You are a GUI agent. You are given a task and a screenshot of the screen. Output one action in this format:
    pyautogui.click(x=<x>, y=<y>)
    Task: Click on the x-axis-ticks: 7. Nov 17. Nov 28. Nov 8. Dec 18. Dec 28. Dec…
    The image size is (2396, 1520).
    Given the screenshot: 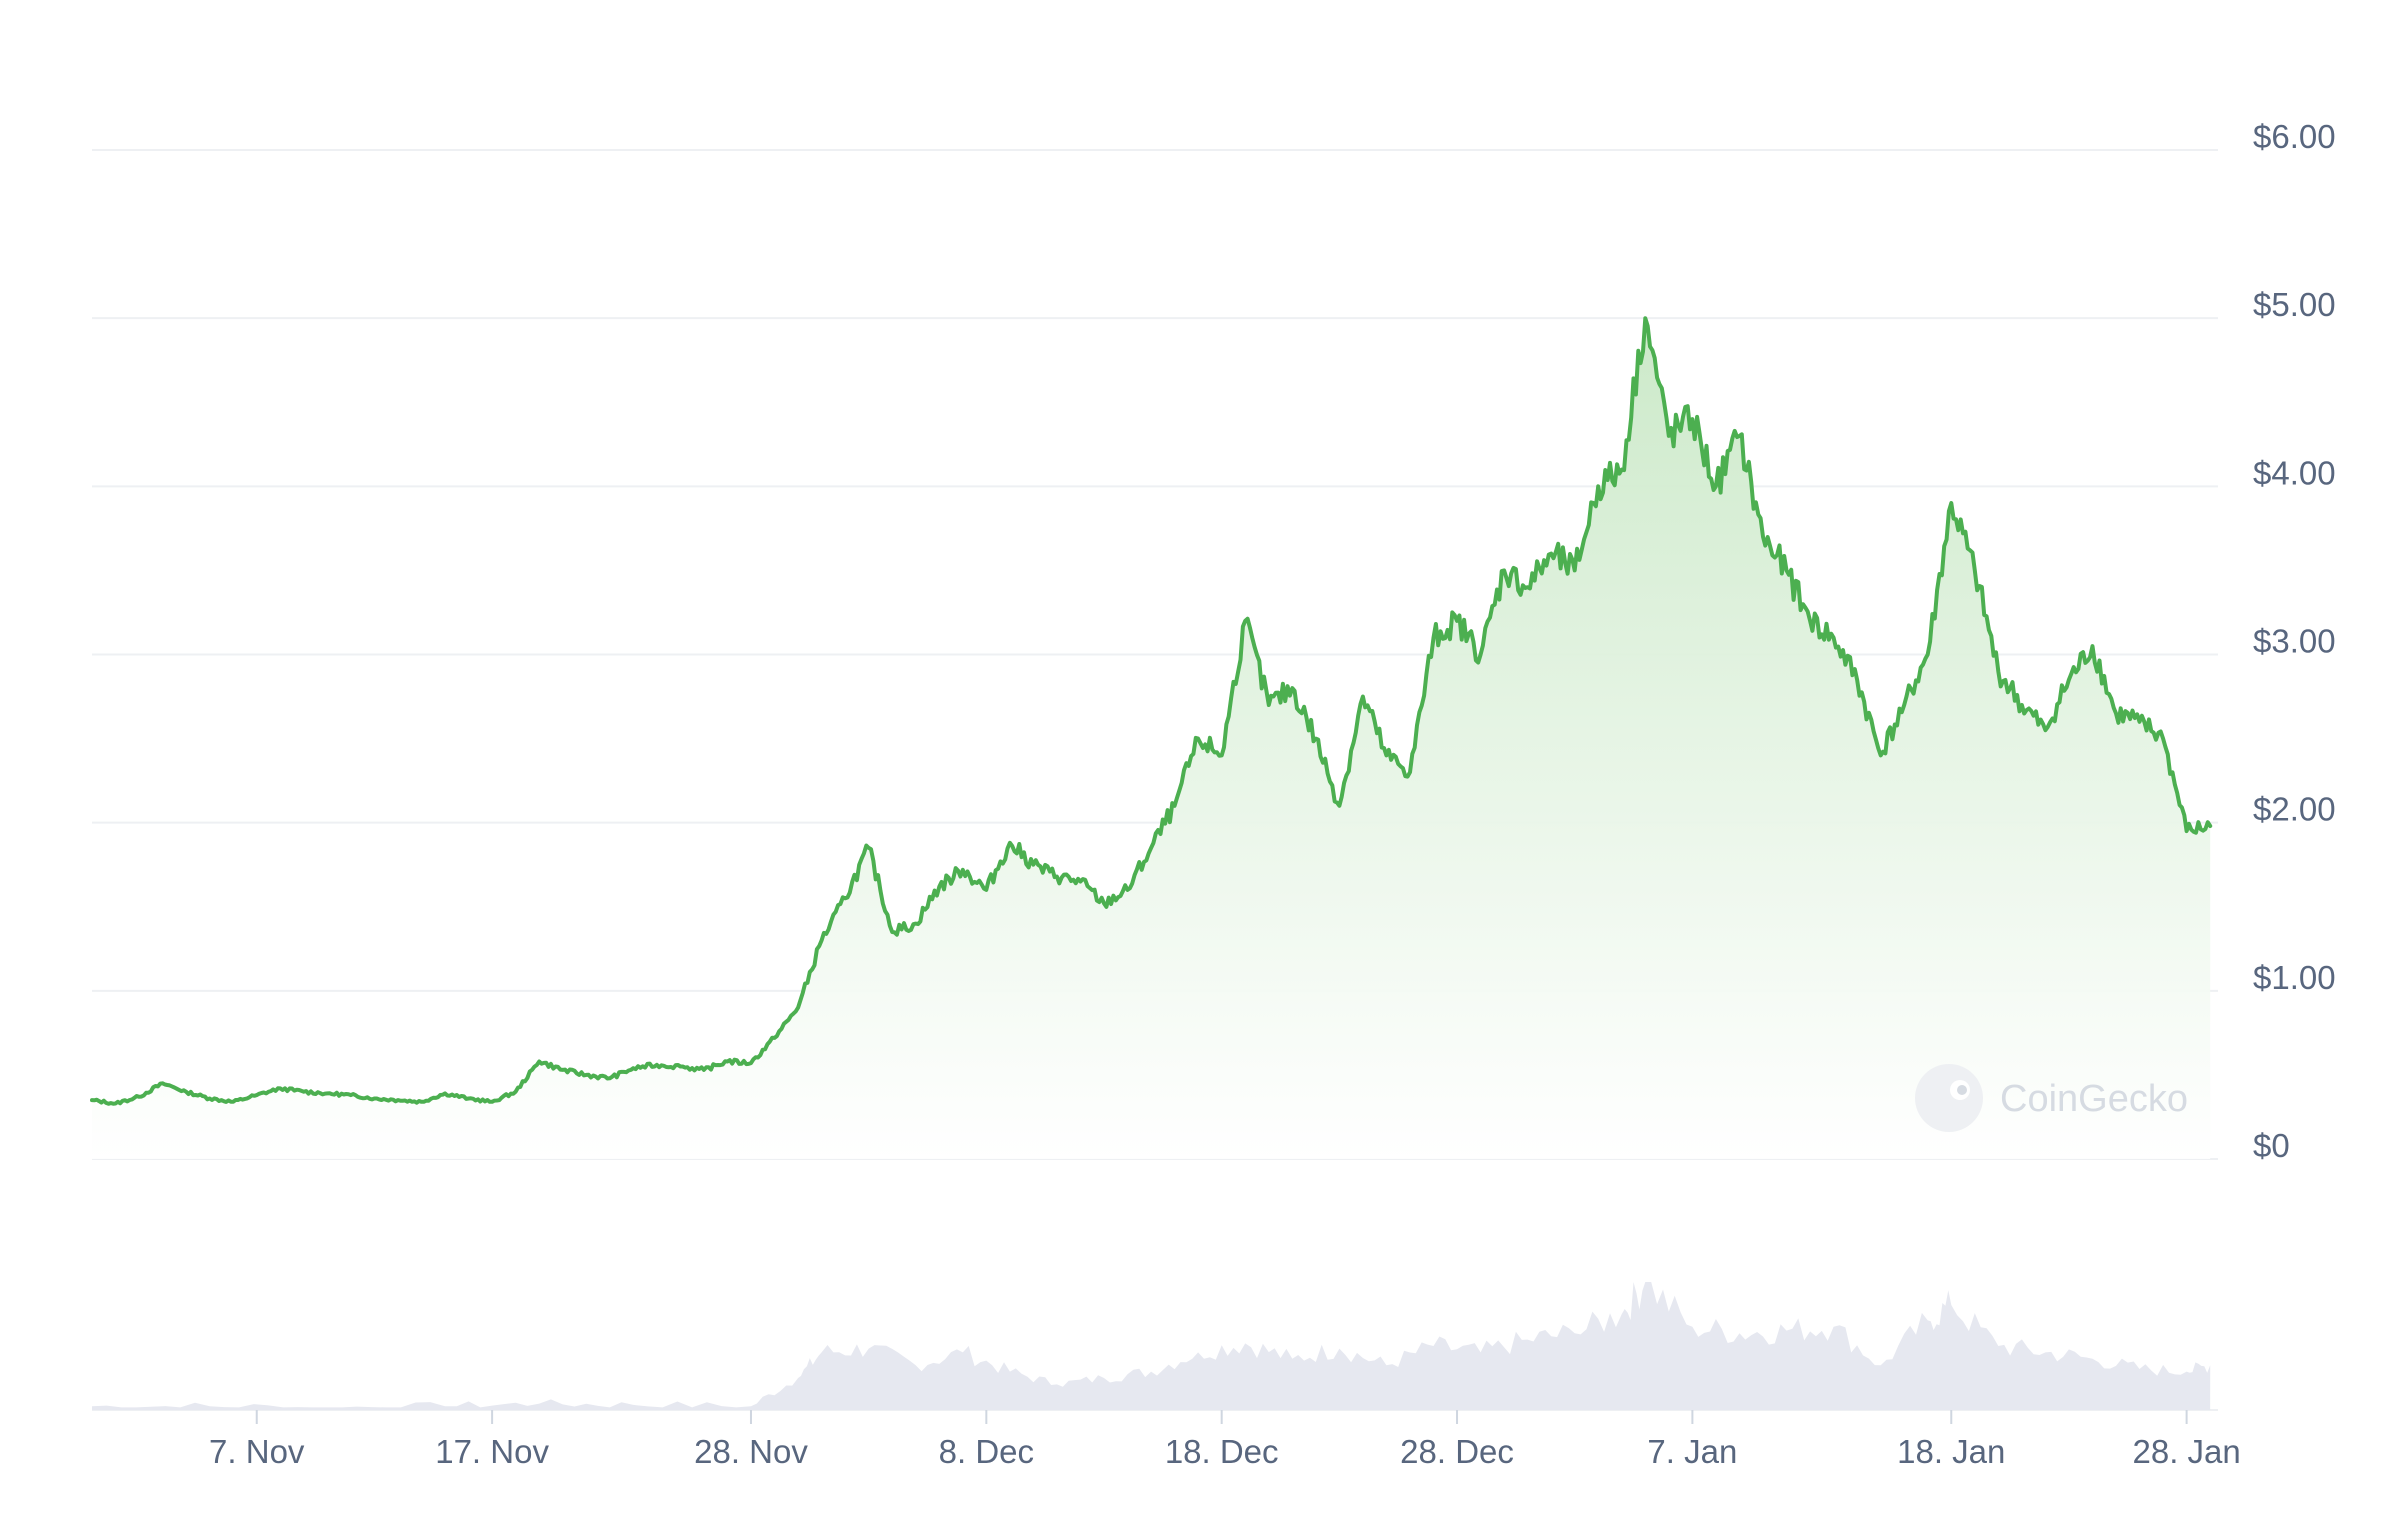 What is the action you would take?
    pyautogui.click(x=1225, y=1440)
    